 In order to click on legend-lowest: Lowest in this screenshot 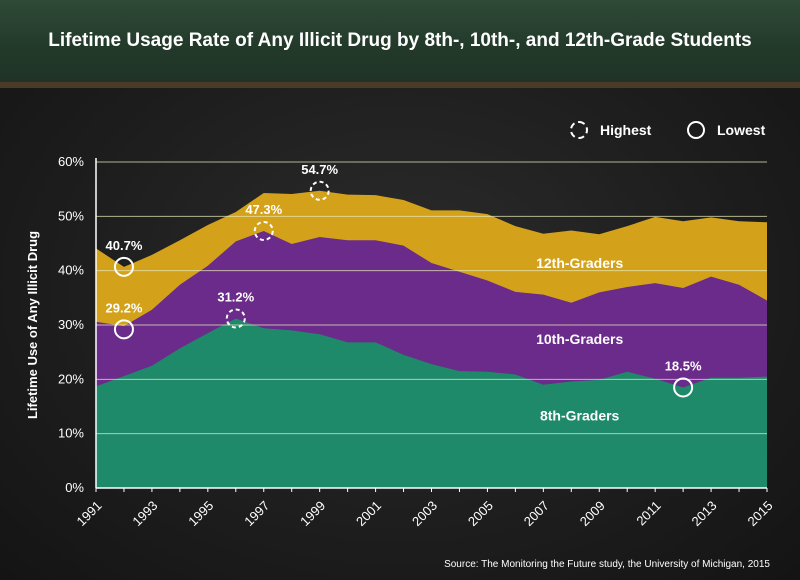, I will do `click(726, 130)`.